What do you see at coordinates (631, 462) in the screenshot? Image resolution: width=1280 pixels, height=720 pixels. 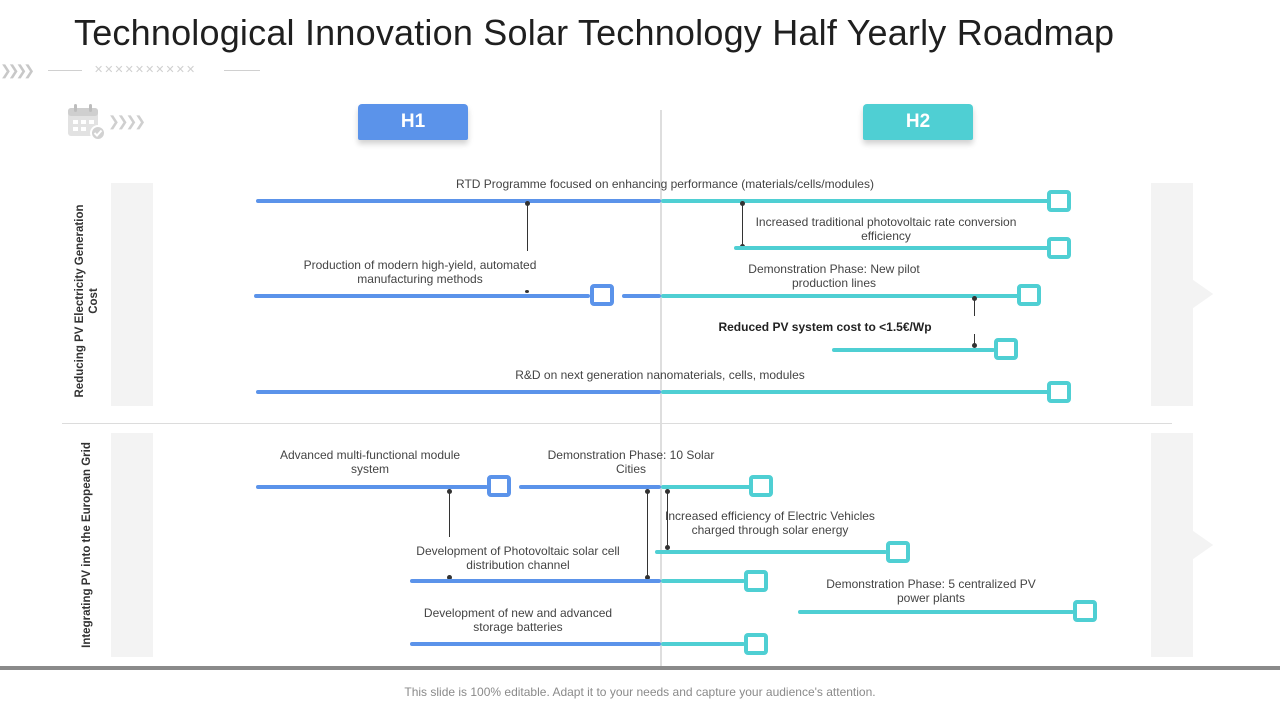 I see `task-label: Demonstration Phase: 10 Solar Cities` at bounding box center [631, 462].